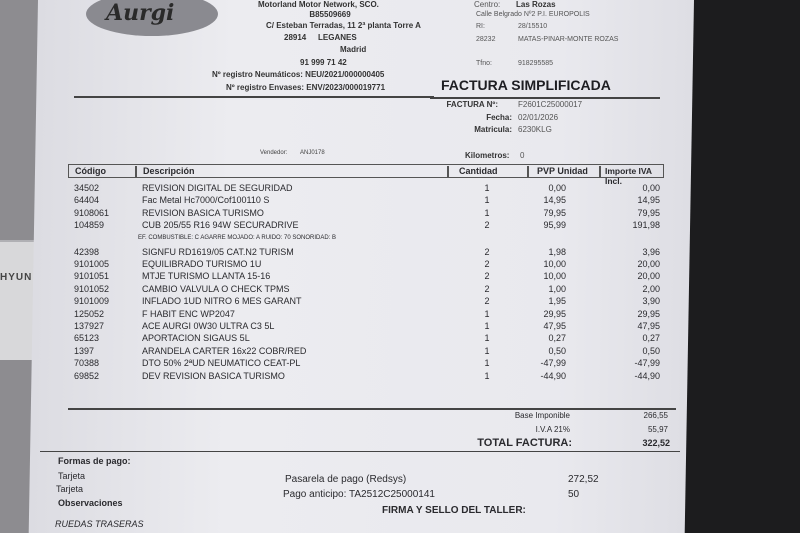  Describe the element at coordinates (574, 494) in the screenshot. I see `payment-amount-2: 50` at that location.